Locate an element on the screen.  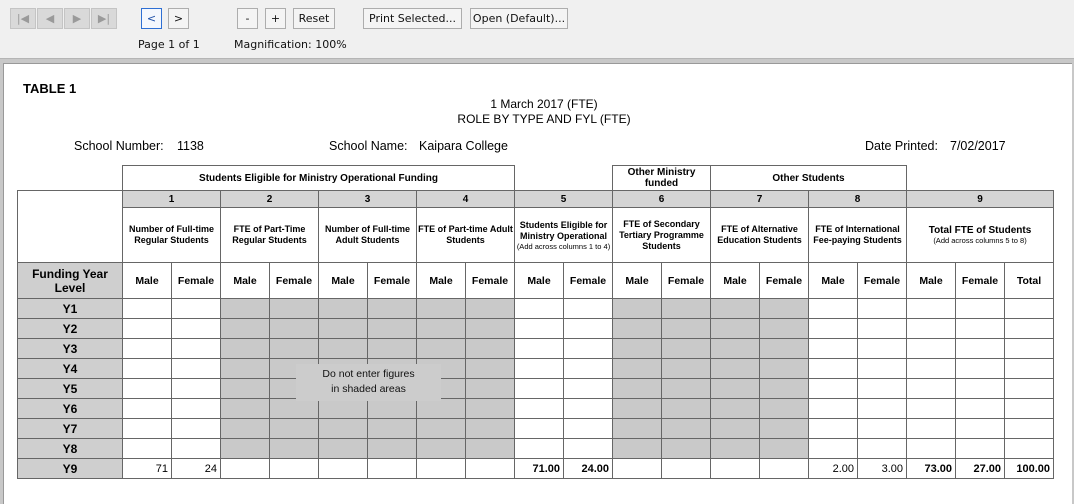
zoom-out-button: - is located at coordinates (247, 18).